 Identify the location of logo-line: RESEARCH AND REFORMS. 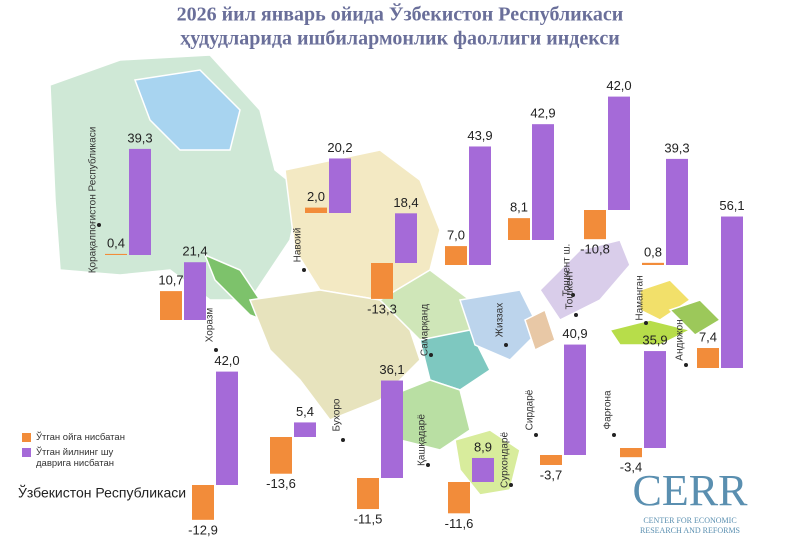
(690, 530).